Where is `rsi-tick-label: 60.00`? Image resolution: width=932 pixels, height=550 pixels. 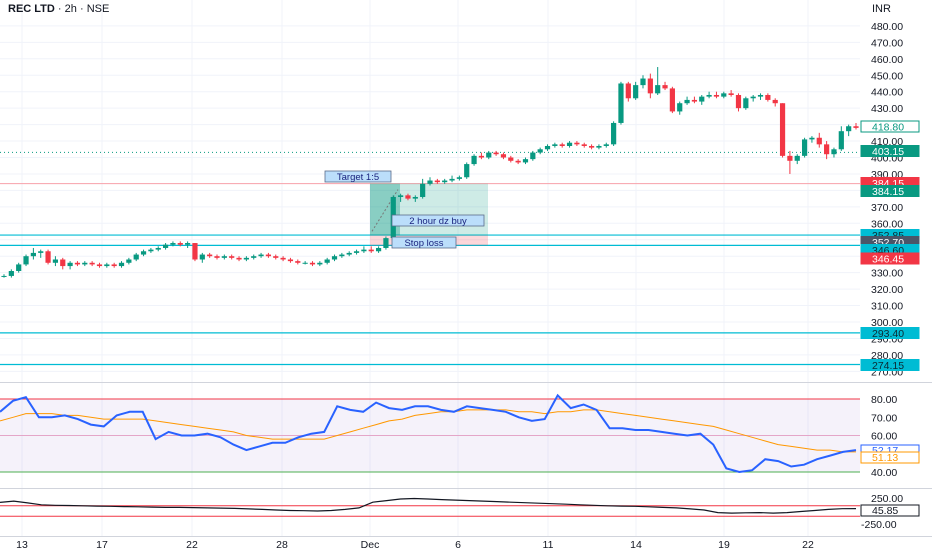 rsi-tick-label: 60.00 is located at coordinates (884, 437).